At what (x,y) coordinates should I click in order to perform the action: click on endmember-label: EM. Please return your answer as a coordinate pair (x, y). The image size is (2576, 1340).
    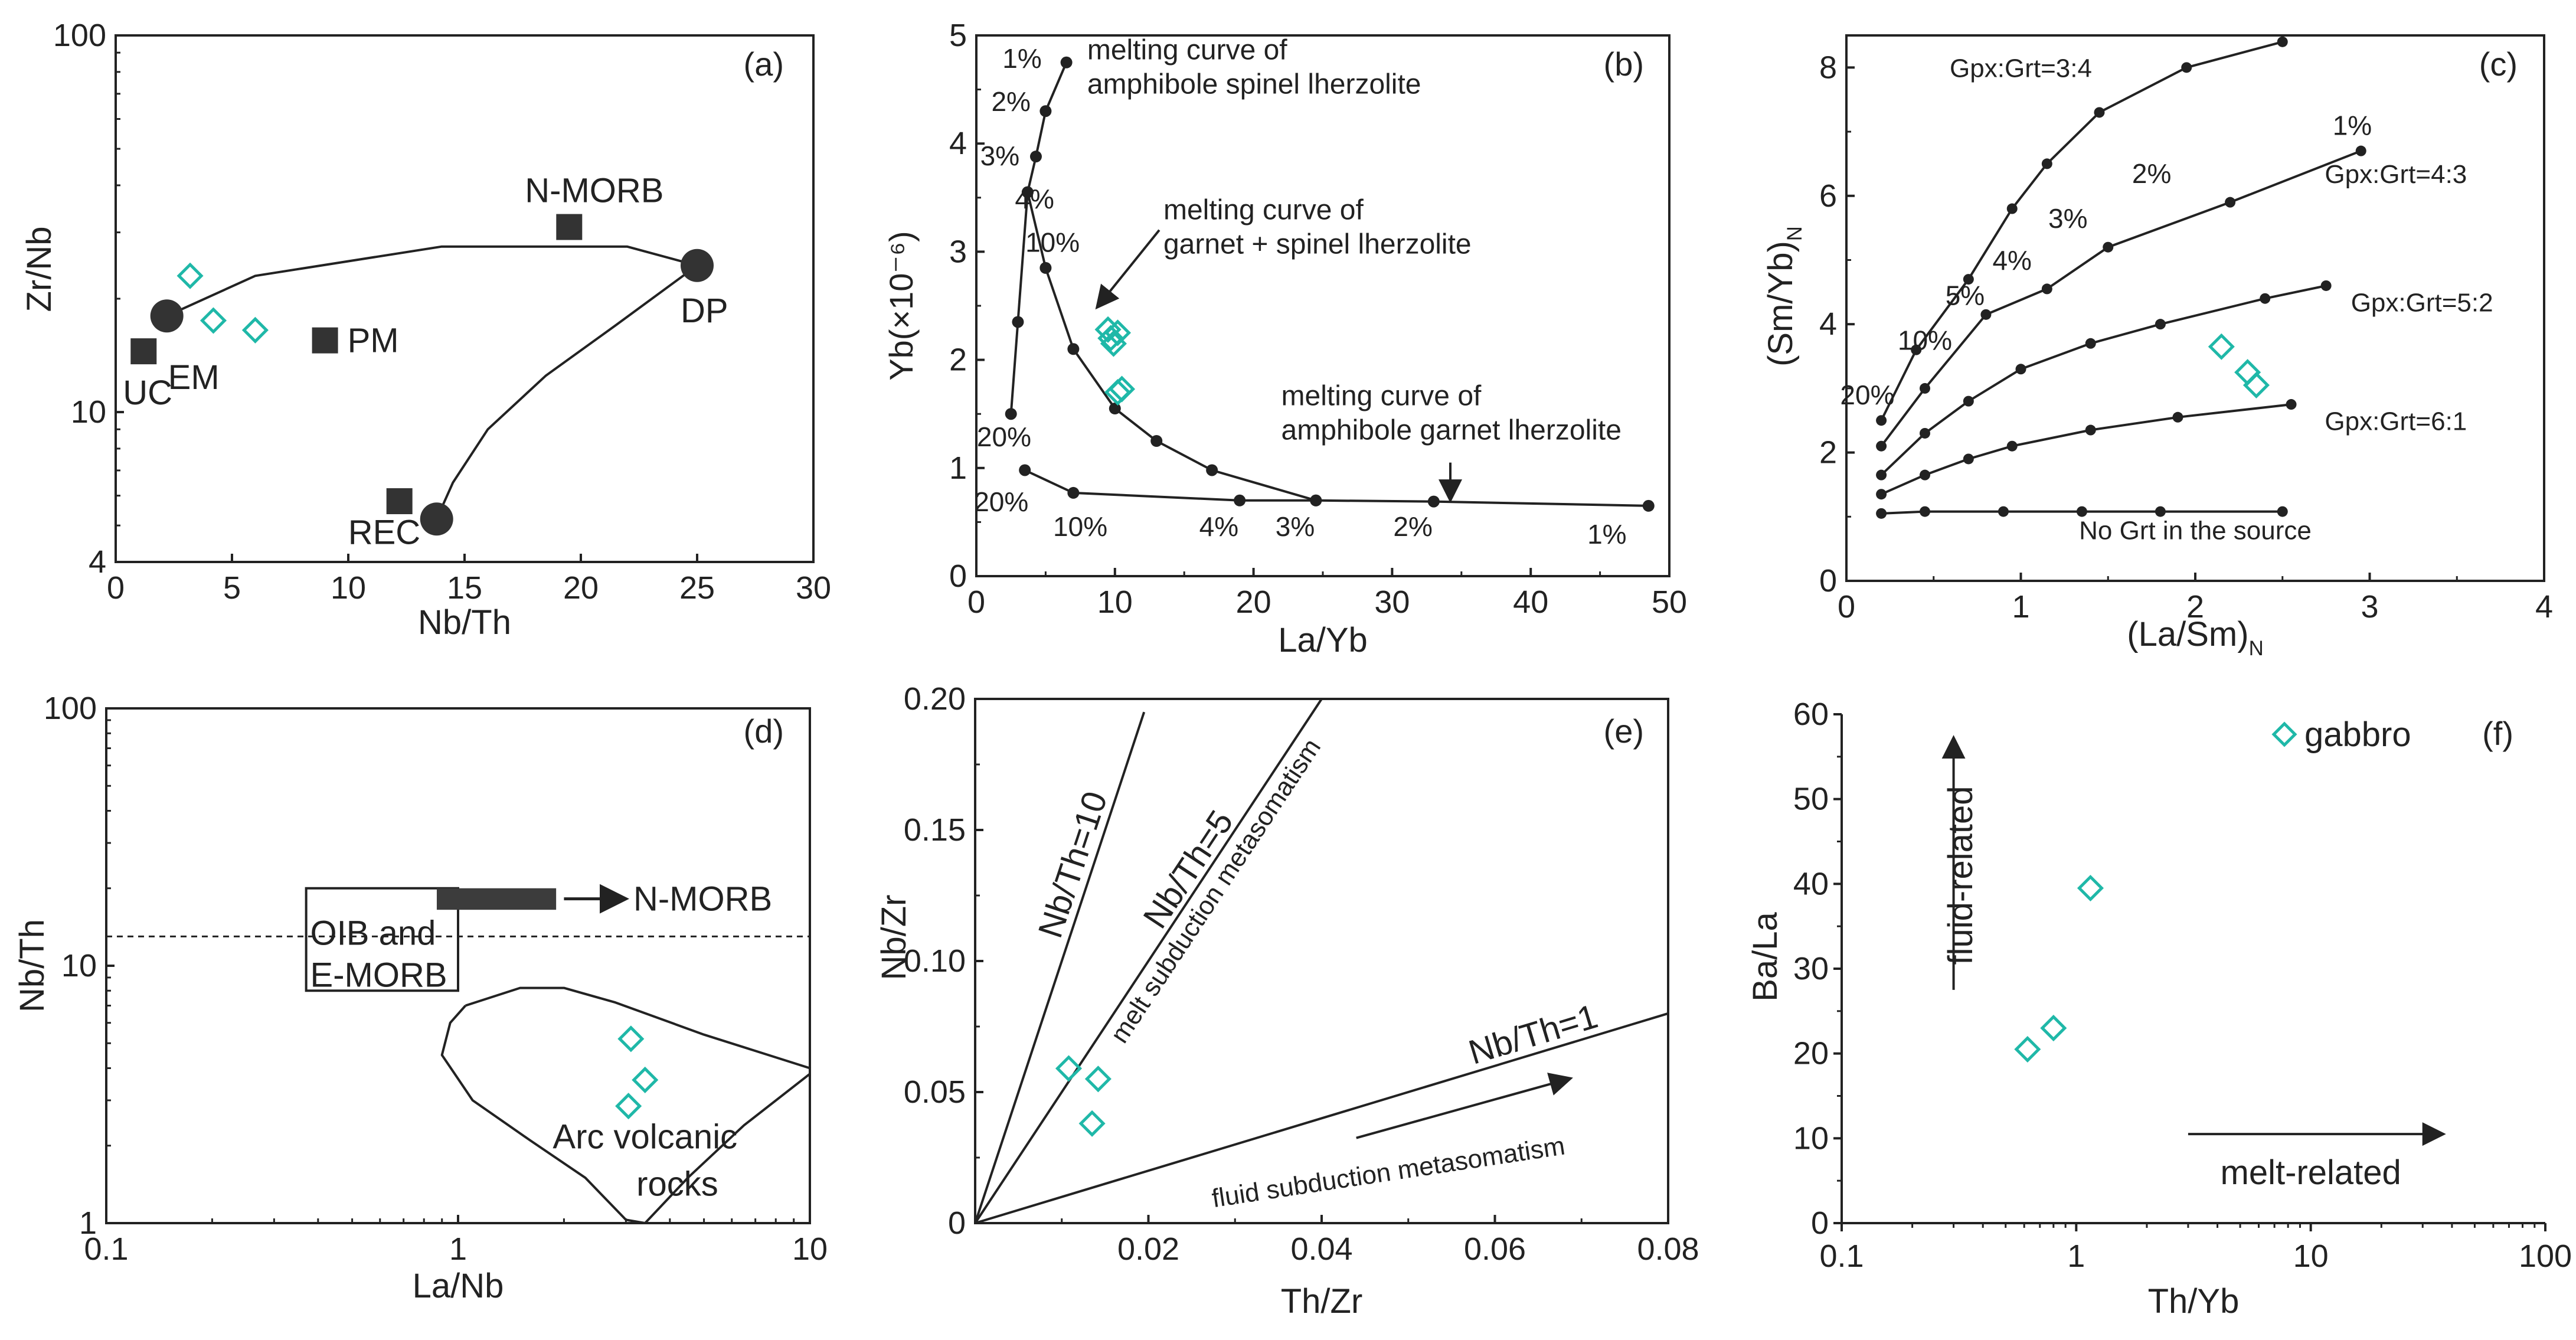
    Looking at the image, I should click on (194, 377).